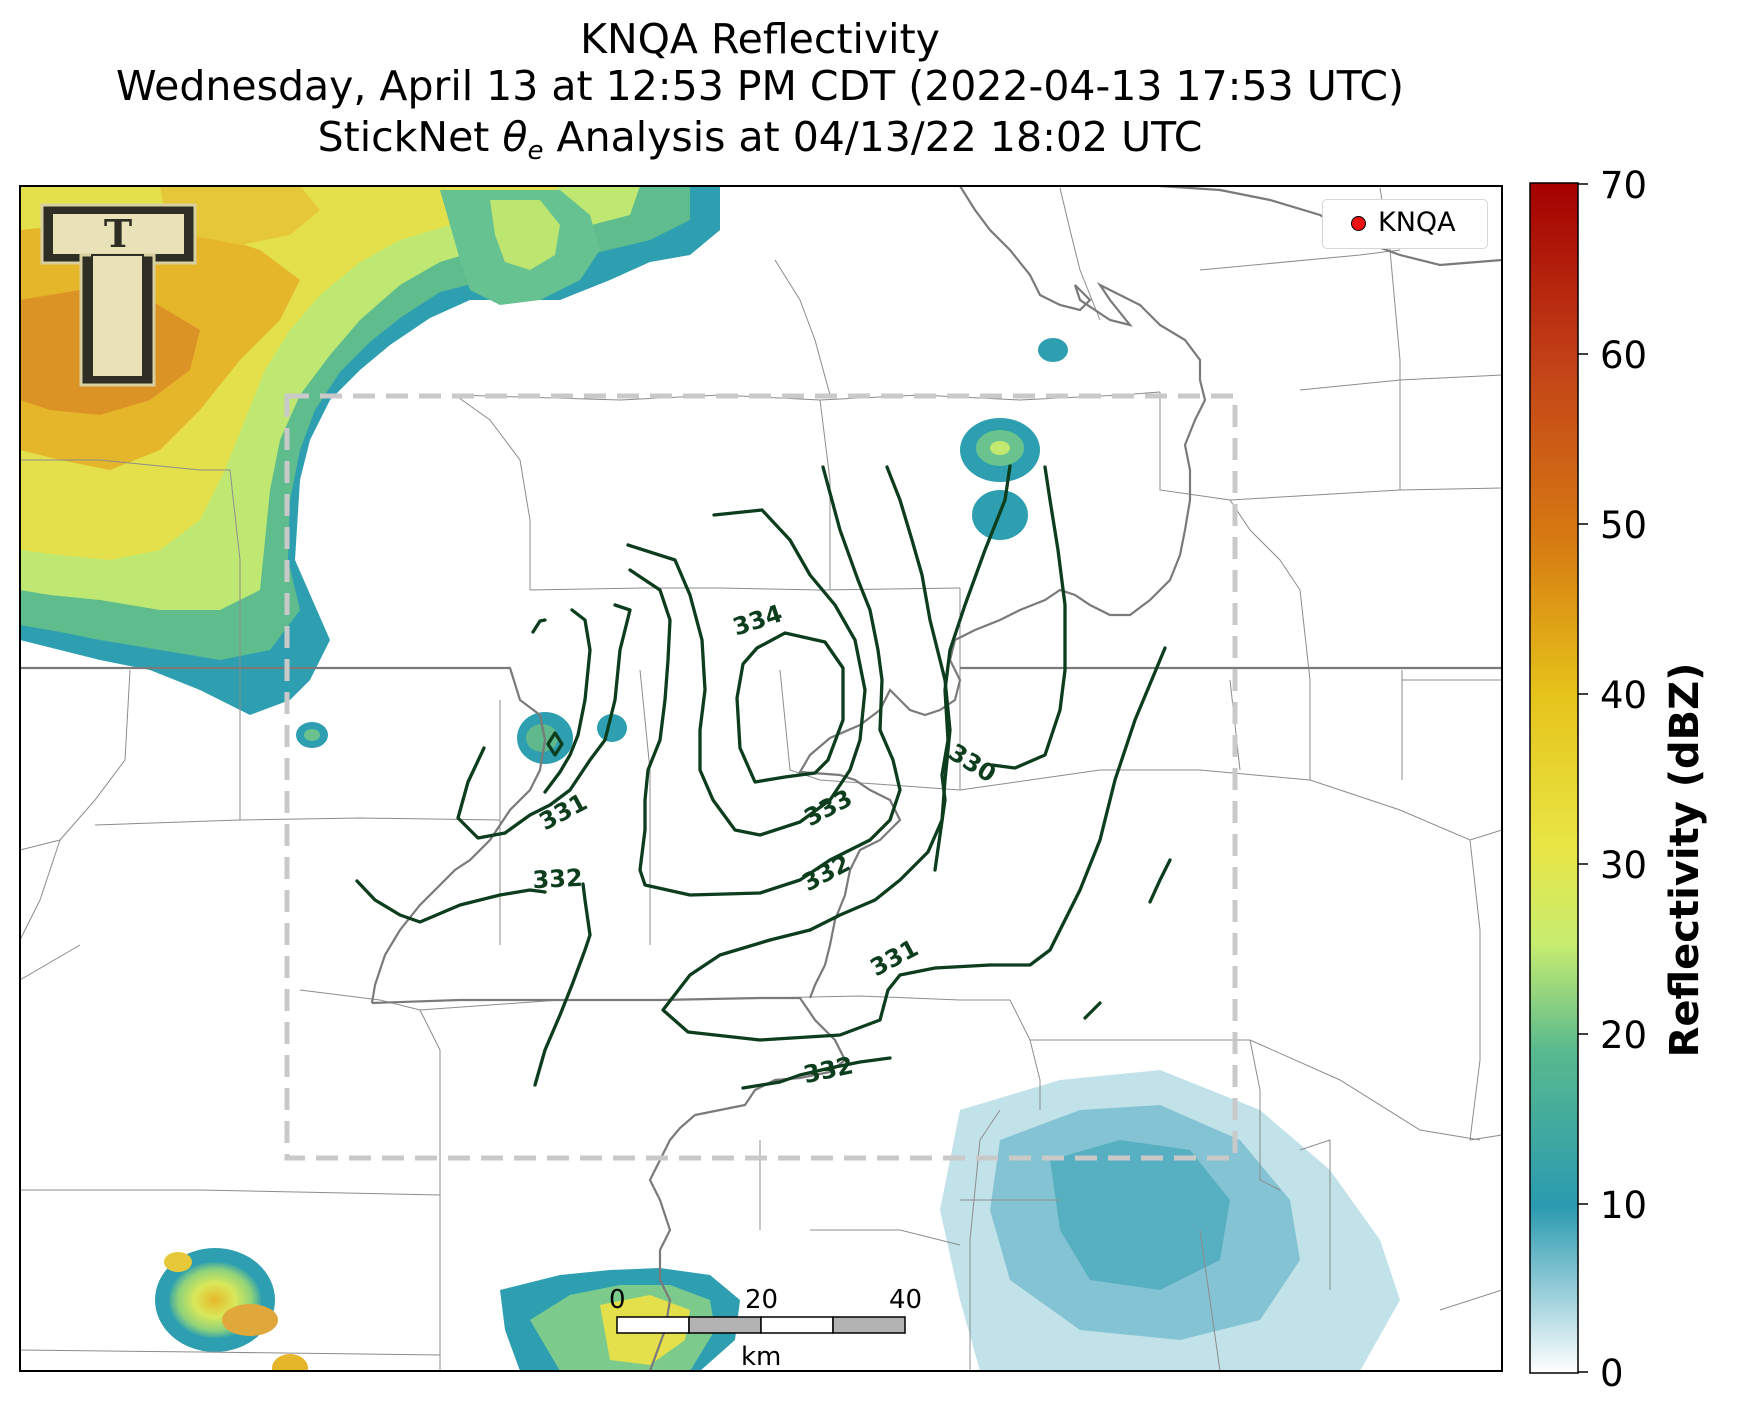  I want to click on scalebar-tick-label: 0, so click(617, 1300).